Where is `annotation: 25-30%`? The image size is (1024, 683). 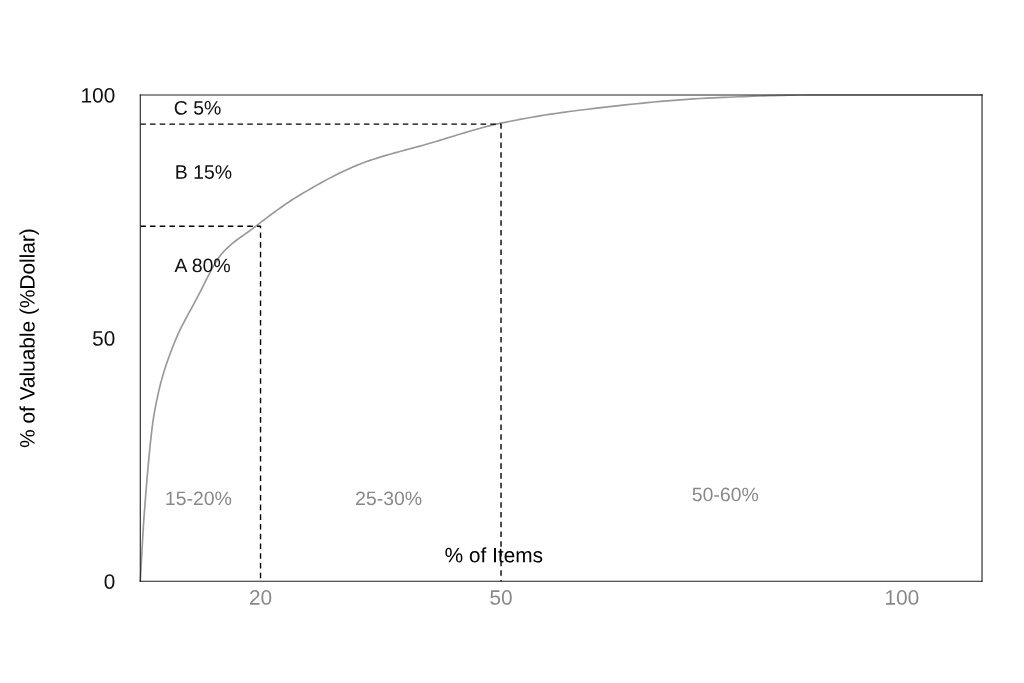 annotation: 25-30% is located at coordinates (389, 498).